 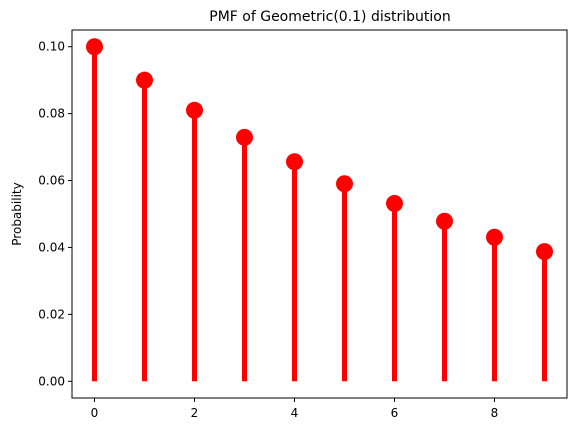 What do you see at coordinates (330, 17) in the screenshot?
I see `chart-title: PMF of Geometric(0.1) distribution` at bounding box center [330, 17].